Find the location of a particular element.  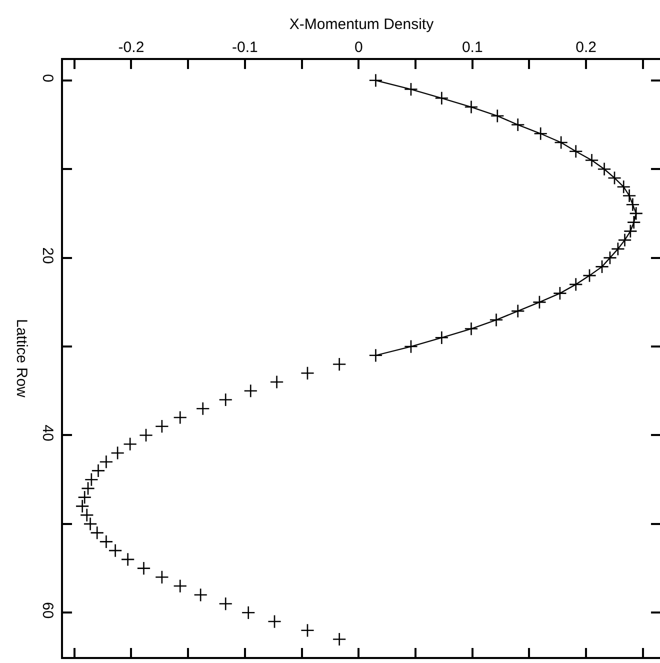

x-axis-title: X-Momentum Density is located at coordinates (361, 24).